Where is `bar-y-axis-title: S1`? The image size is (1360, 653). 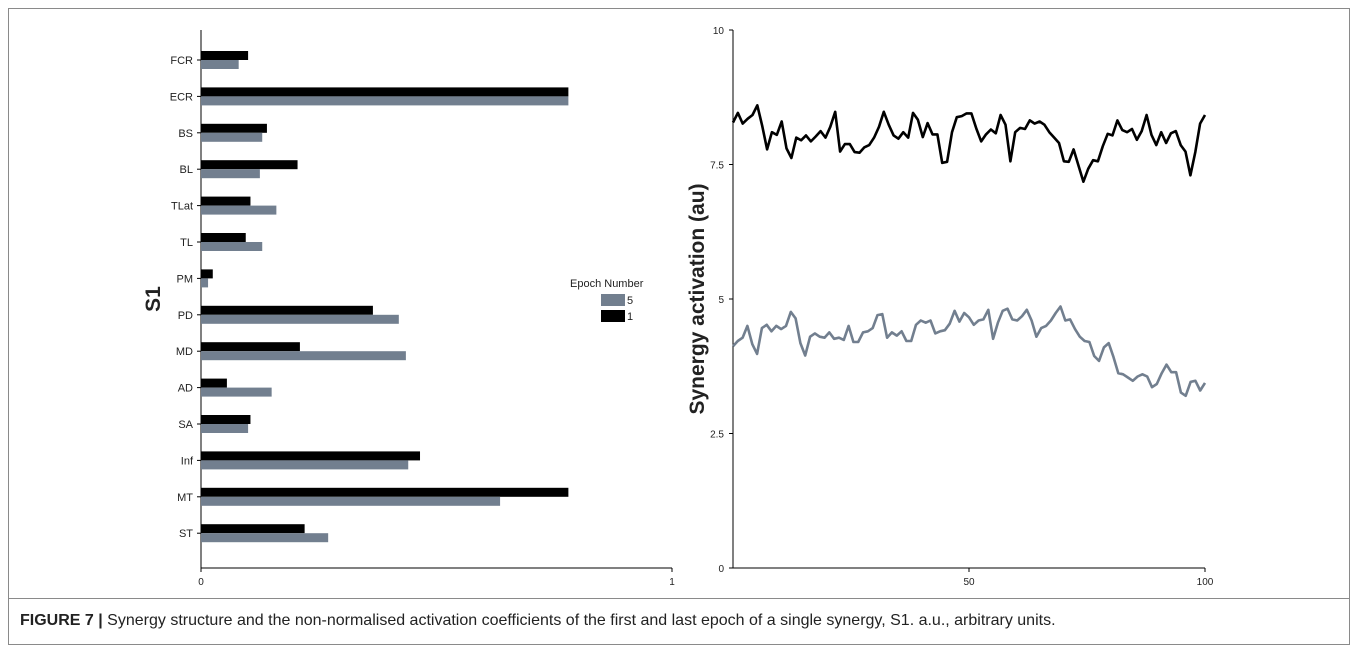 bar-y-axis-title: S1 is located at coordinates (153, 299).